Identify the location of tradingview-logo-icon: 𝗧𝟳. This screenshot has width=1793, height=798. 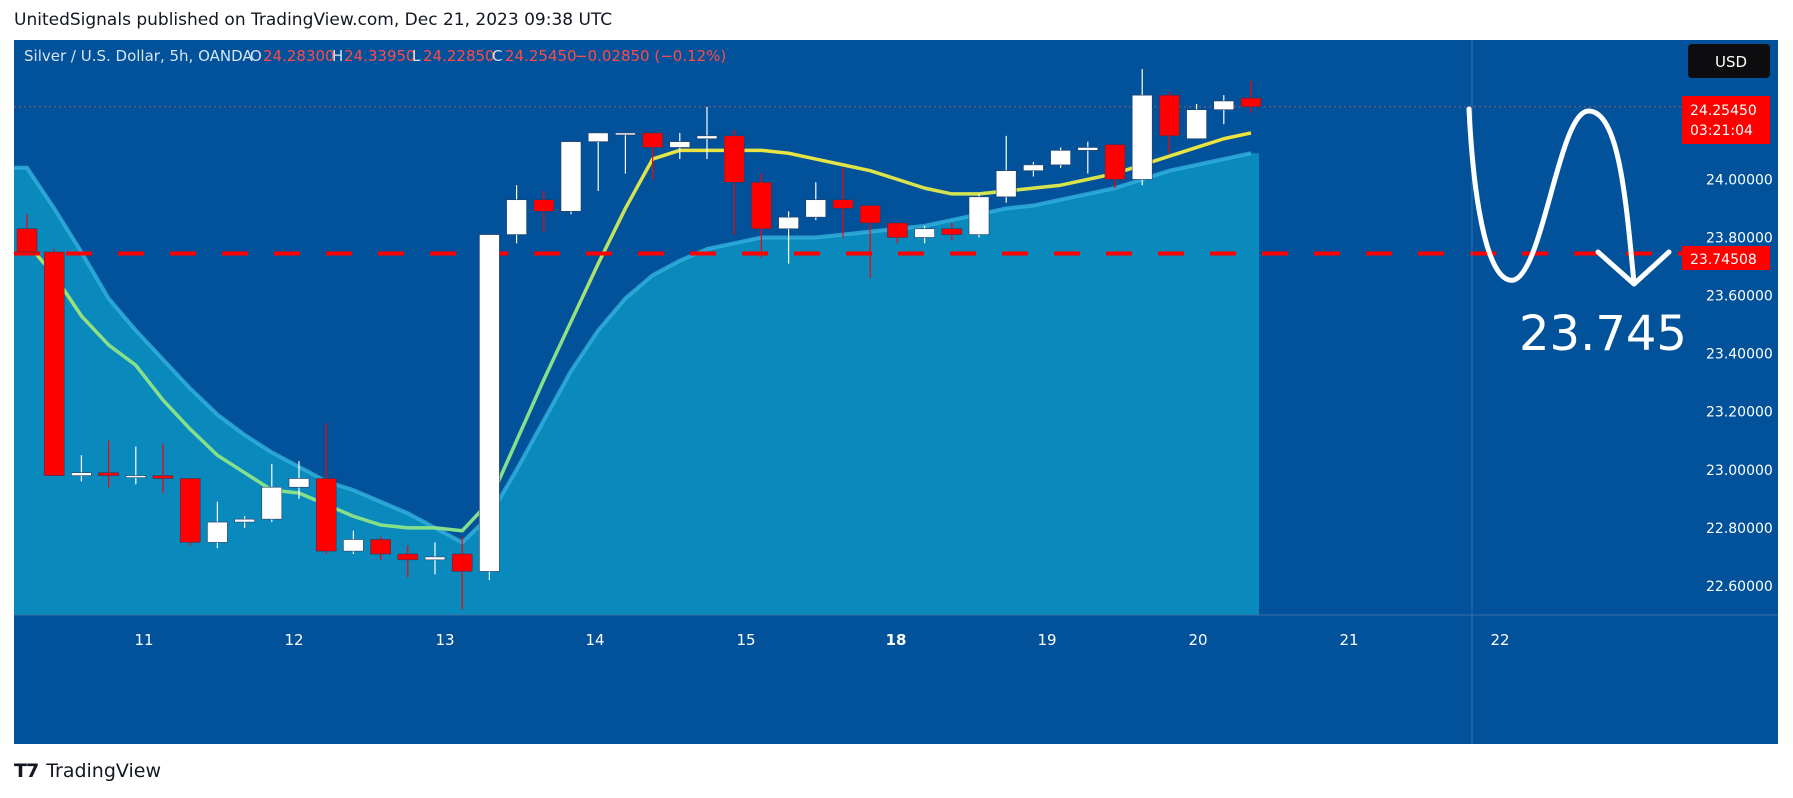
(26, 771).